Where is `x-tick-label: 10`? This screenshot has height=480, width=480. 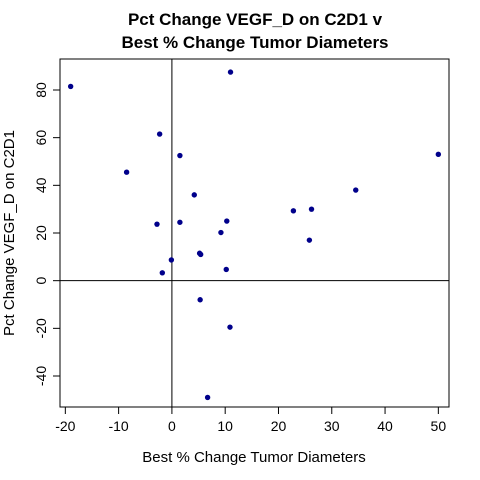
x-tick-label: 10 is located at coordinates (225, 426).